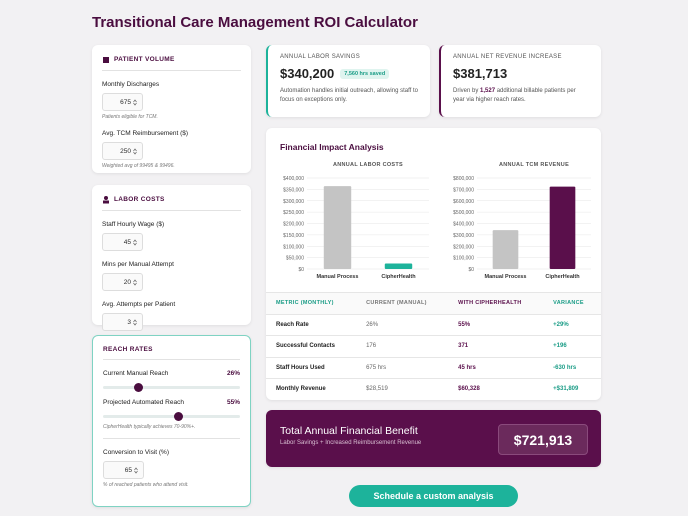 The height and width of the screenshot is (516, 688). What do you see at coordinates (106, 60) in the screenshot?
I see `panel-icon` at bounding box center [106, 60].